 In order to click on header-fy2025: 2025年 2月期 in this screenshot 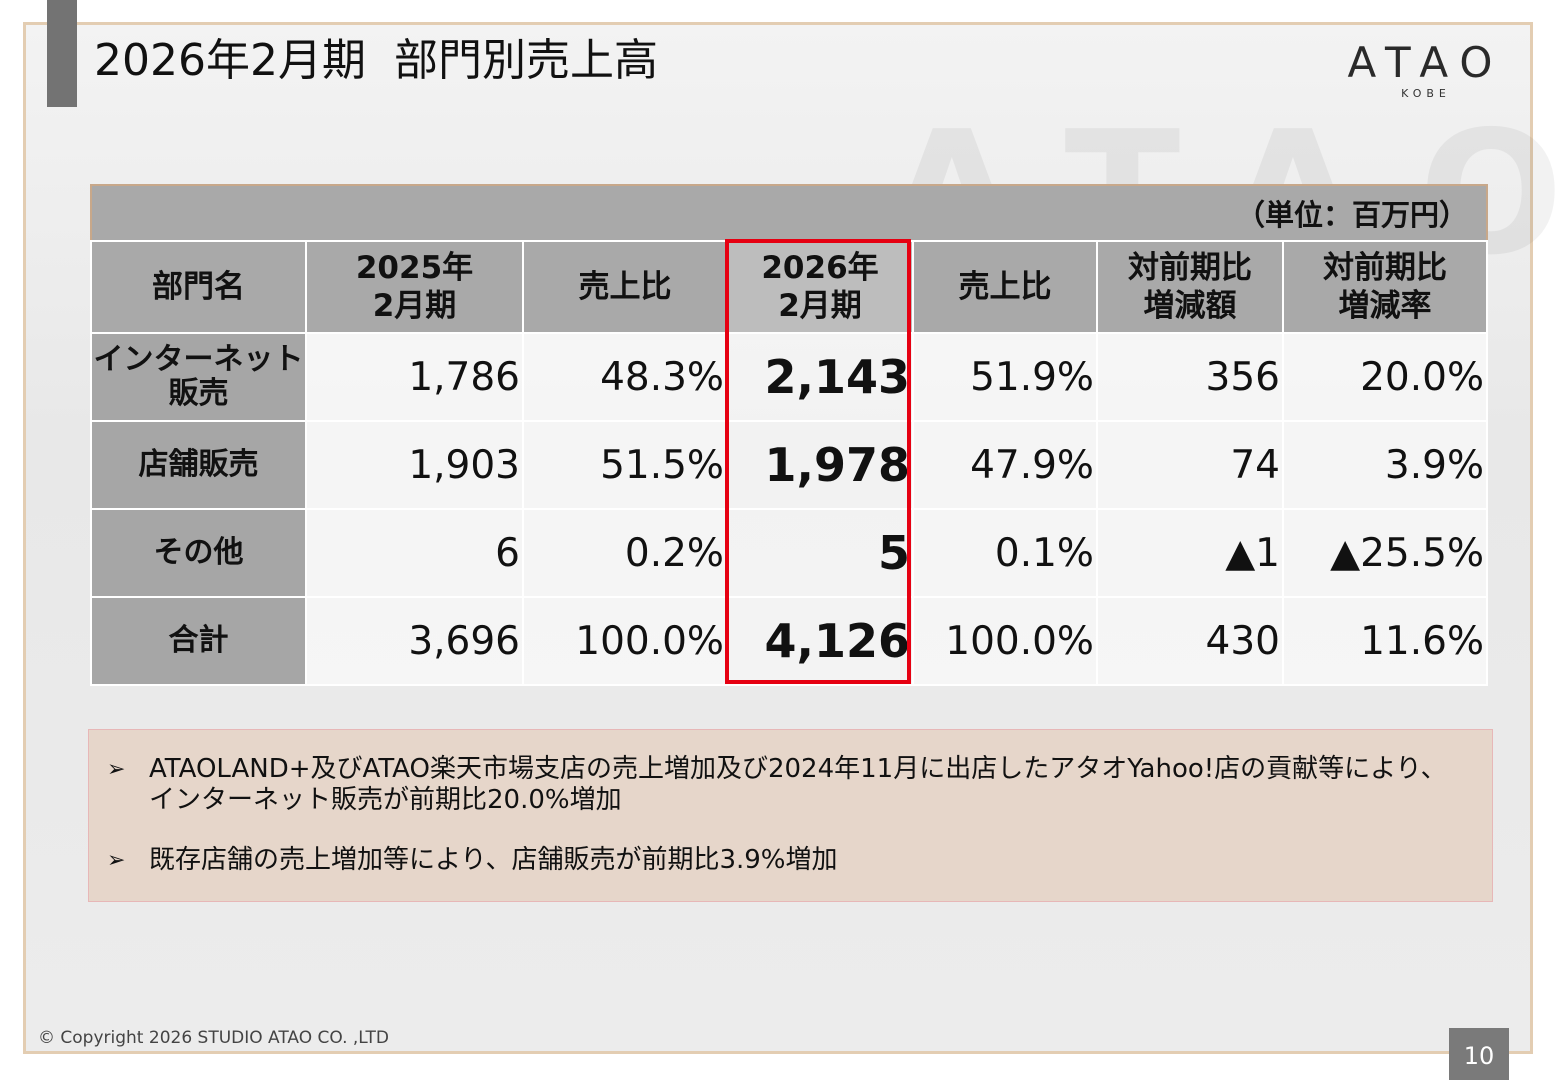, I will do `click(414, 287)`.